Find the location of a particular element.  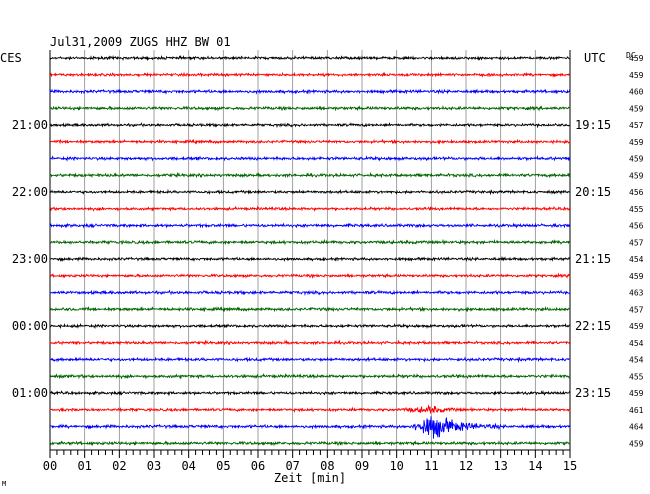

dc-value: 463 is located at coordinates (636, 293).